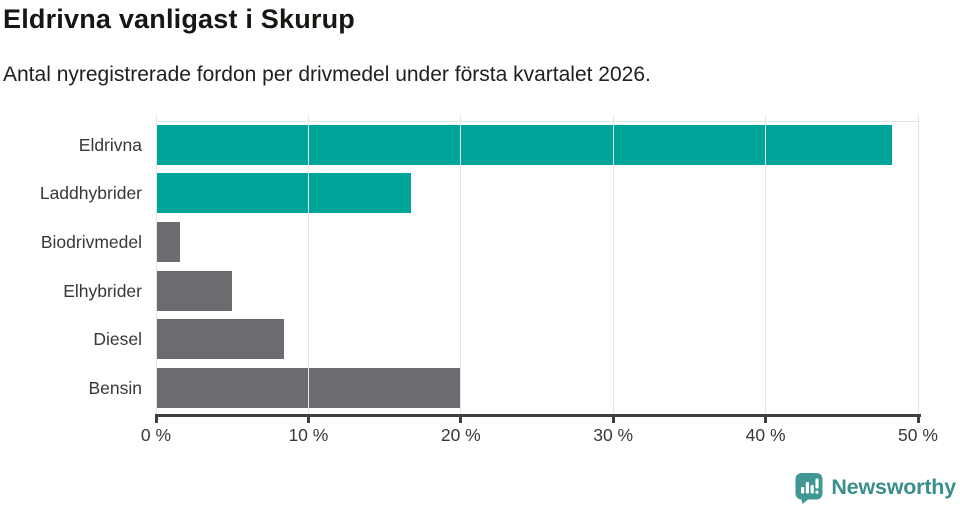  Describe the element at coordinates (220, 339) in the screenshot. I see `bar-diesel` at that location.